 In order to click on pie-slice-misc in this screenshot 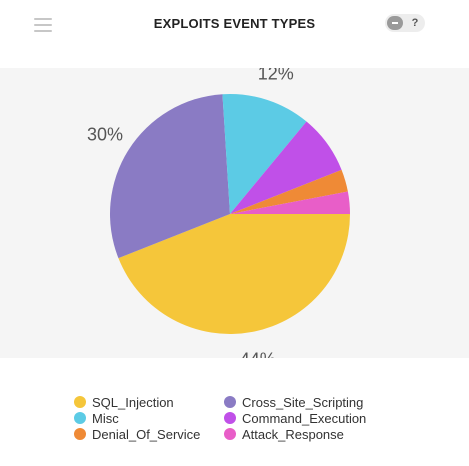, I will do `click(264, 154)`.